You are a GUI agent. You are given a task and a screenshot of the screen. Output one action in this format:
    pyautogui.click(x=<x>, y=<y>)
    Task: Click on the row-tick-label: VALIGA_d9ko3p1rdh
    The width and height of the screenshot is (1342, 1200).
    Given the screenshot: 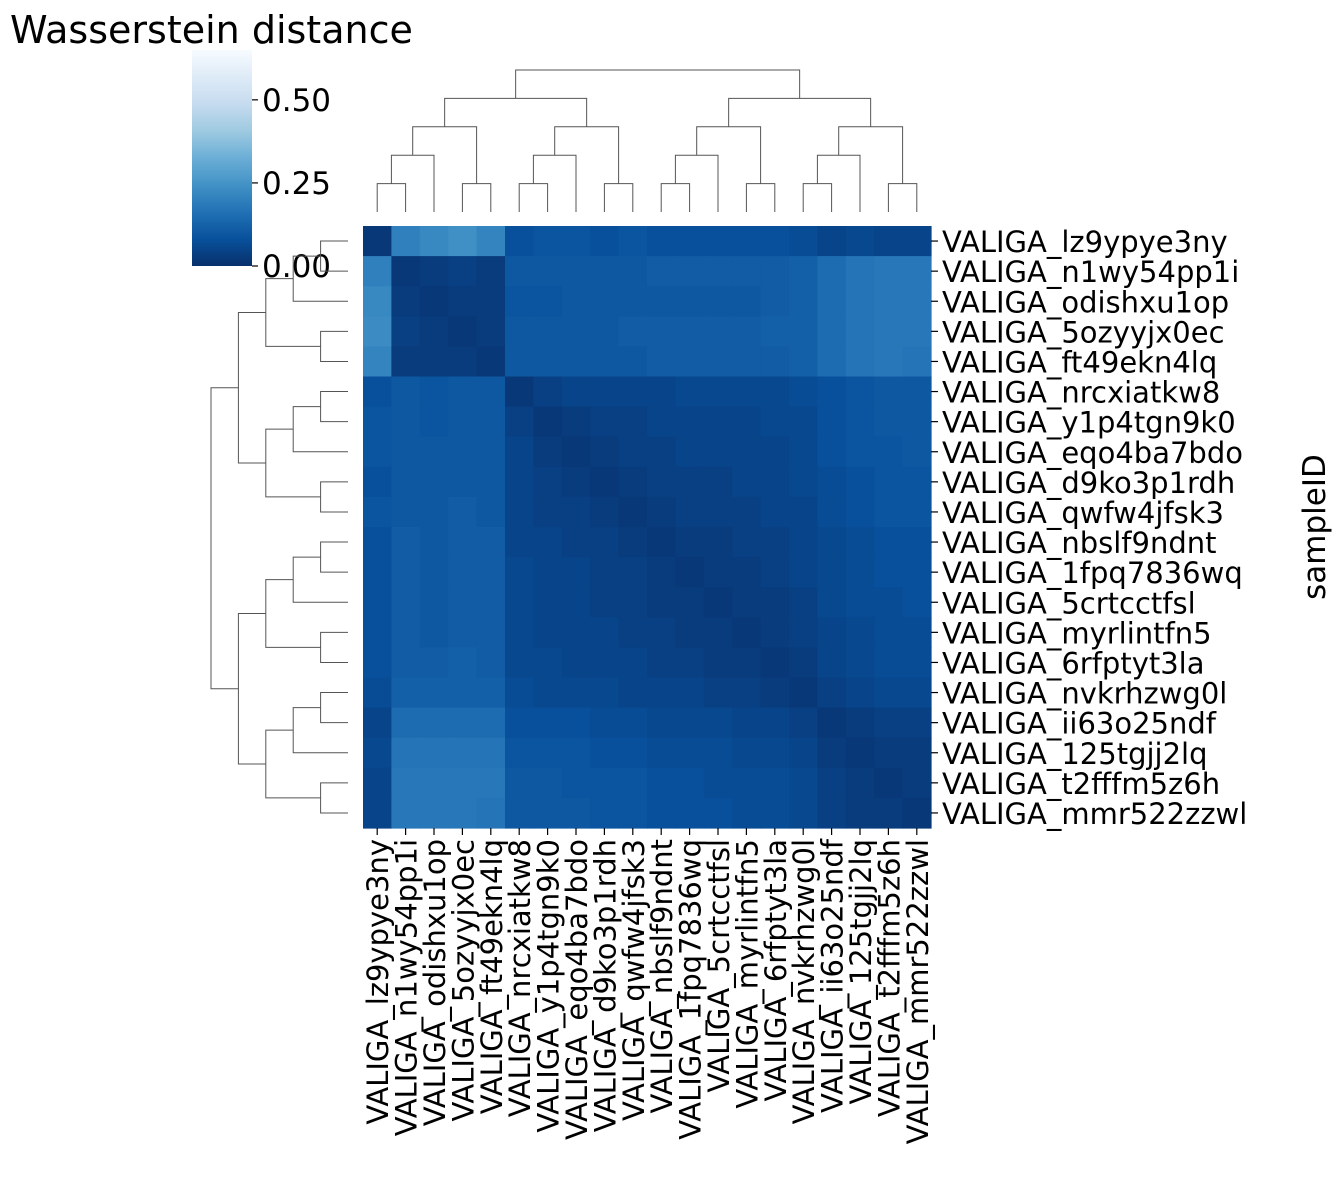 What is the action you would take?
    pyautogui.click(x=1088, y=483)
    